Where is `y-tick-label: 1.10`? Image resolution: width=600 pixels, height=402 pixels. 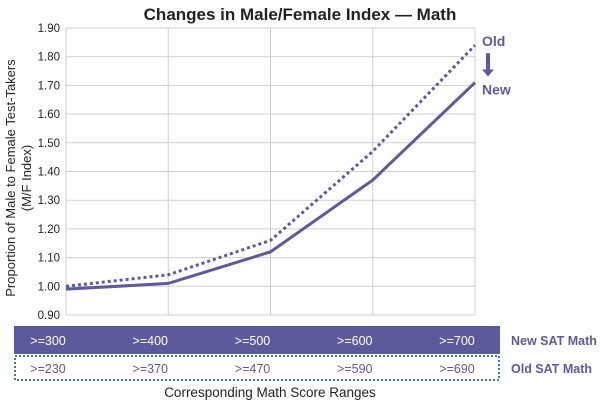
y-tick-label: 1.10 is located at coordinates (49, 259).